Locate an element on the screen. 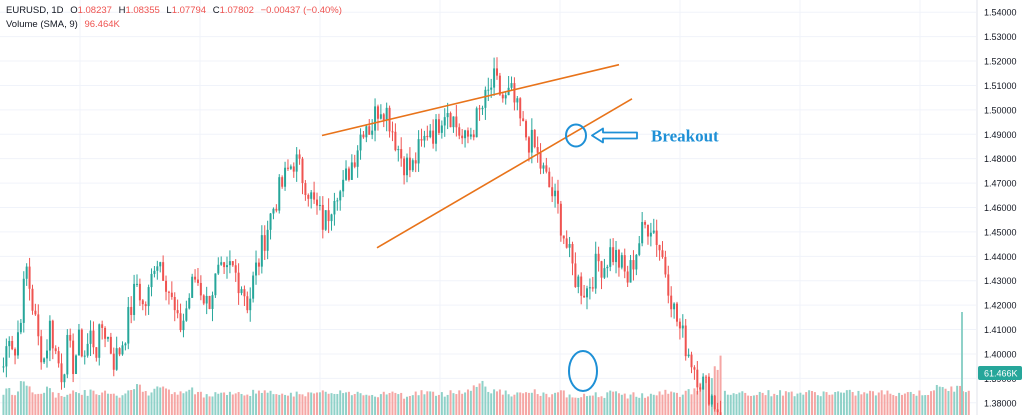 The image size is (1024, 415). breakout-arrow is located at coordinates (614, 135).